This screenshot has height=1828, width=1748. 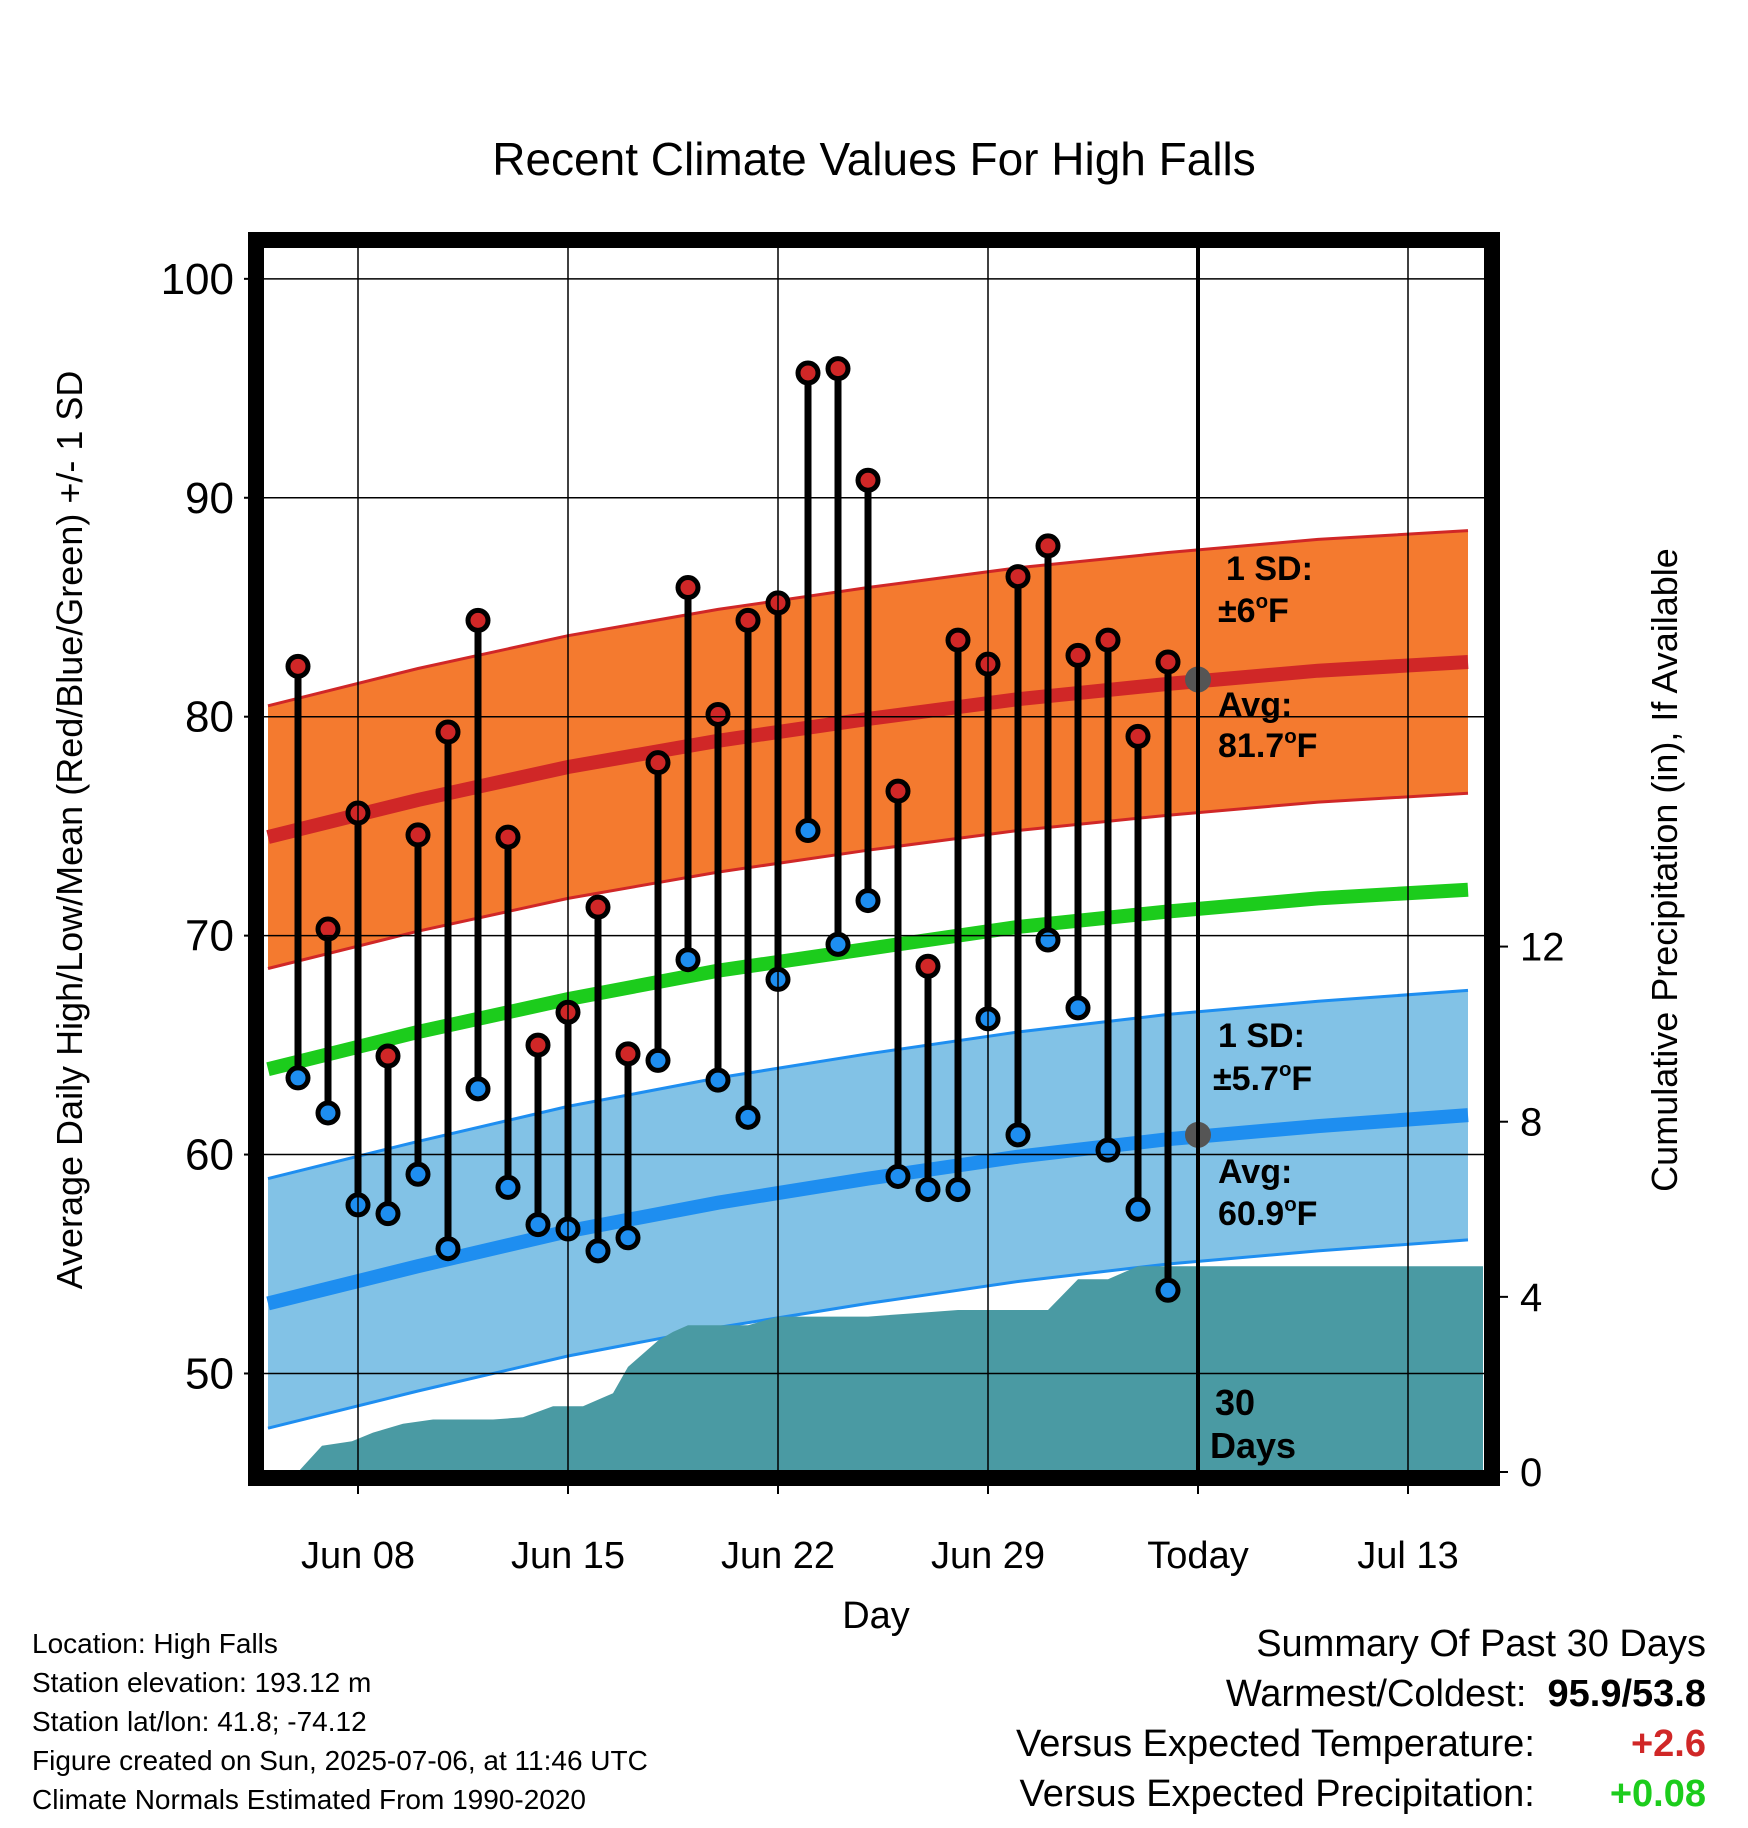 I want to click on climate-normals-note: Climate Normals Estimated From 1990-2020, so click(x=309, y=1799).